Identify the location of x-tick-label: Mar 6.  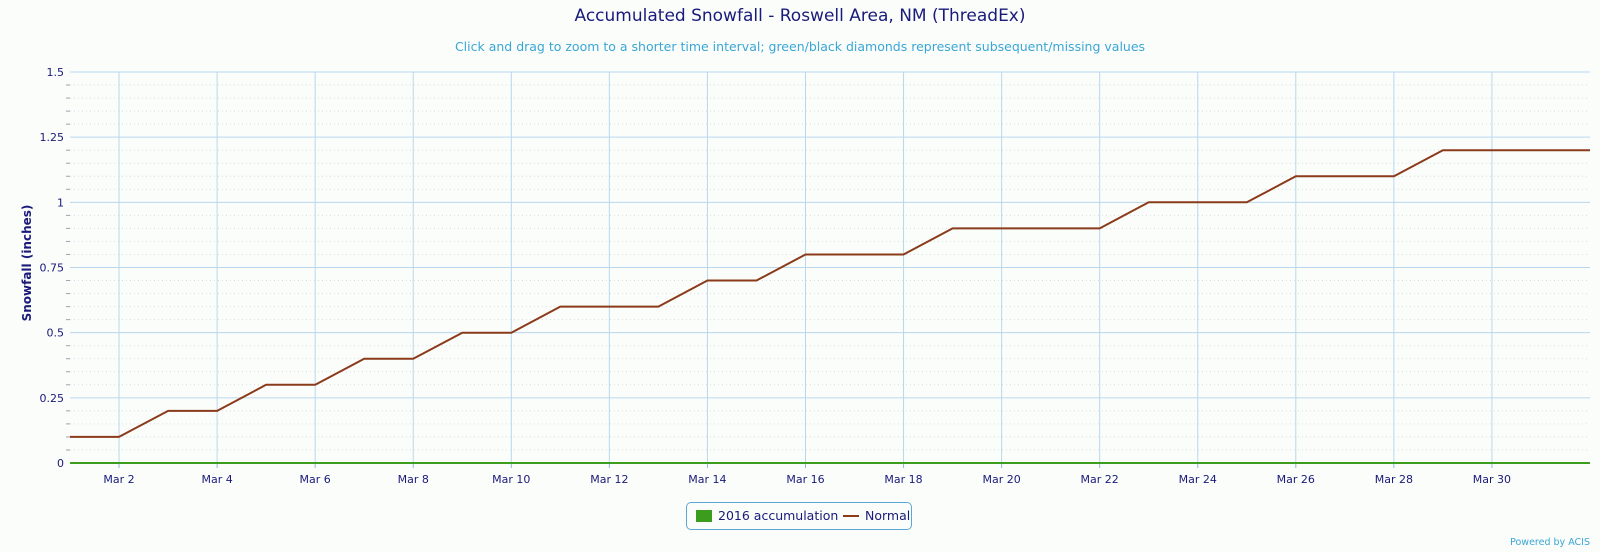
(315, 479).